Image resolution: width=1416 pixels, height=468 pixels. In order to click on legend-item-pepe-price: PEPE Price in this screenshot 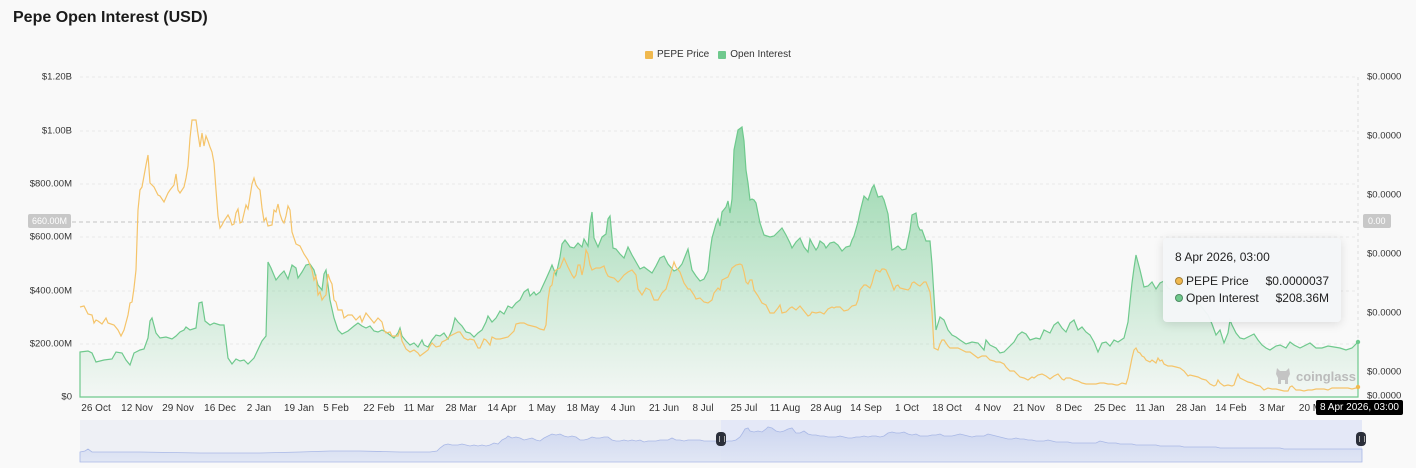, I will do `click(677, 54)`.